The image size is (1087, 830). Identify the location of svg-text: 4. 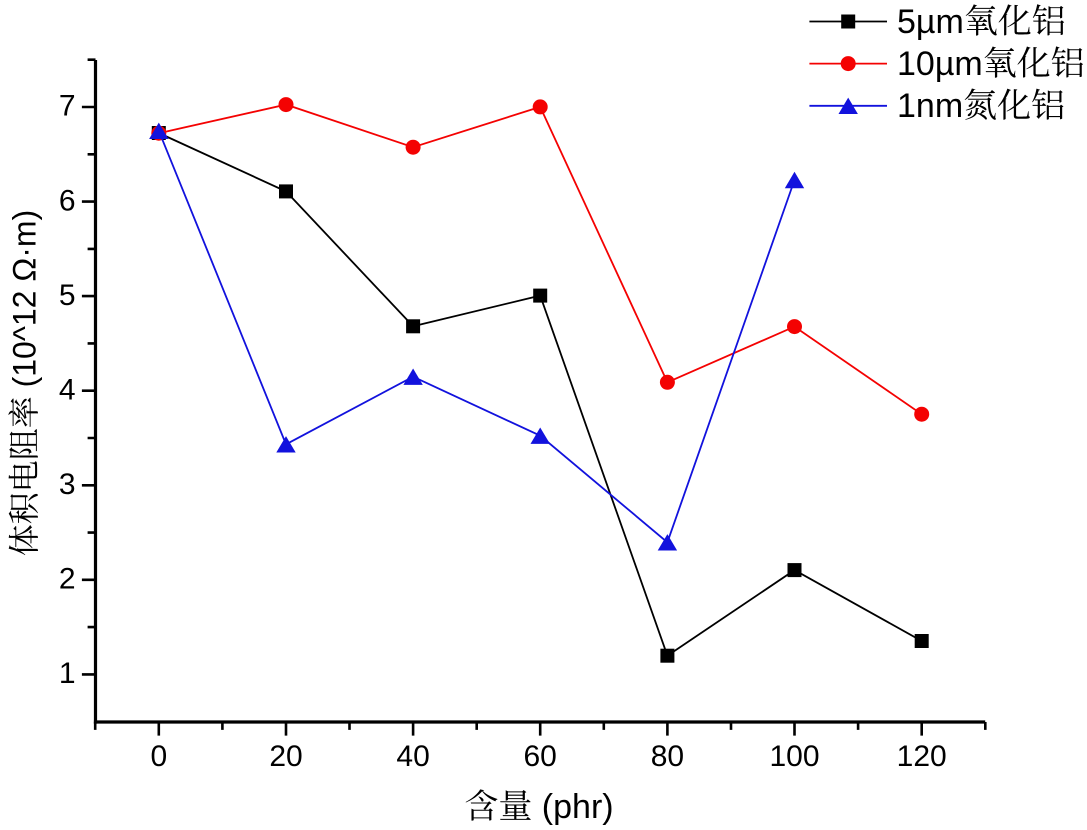
(67, 389).